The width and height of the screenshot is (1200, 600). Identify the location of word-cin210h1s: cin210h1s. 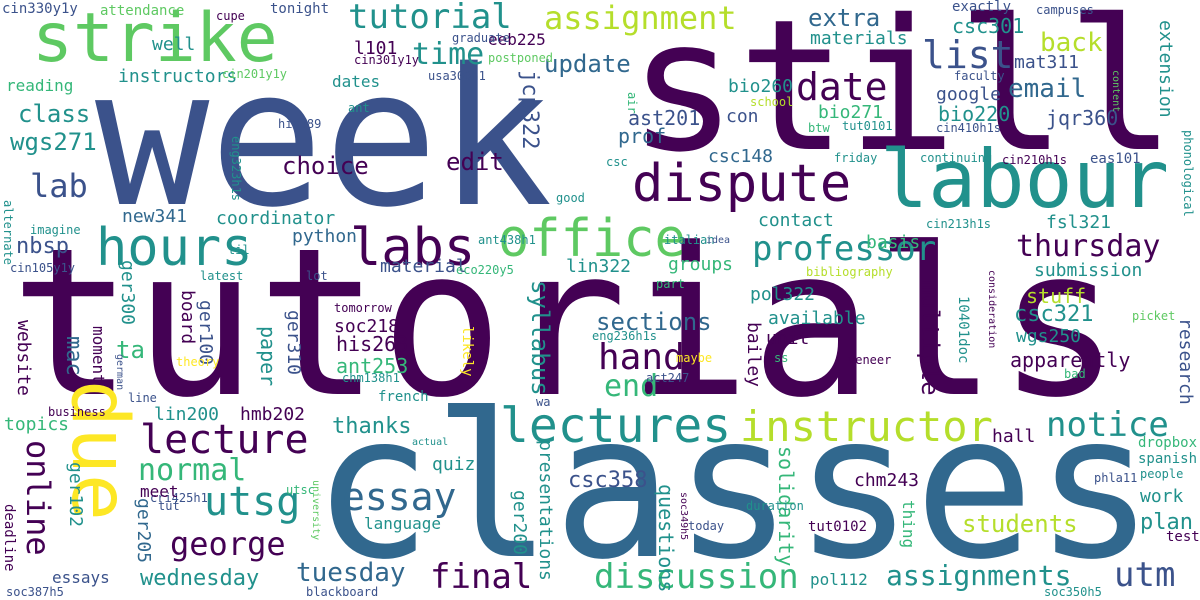
(1035, 160).